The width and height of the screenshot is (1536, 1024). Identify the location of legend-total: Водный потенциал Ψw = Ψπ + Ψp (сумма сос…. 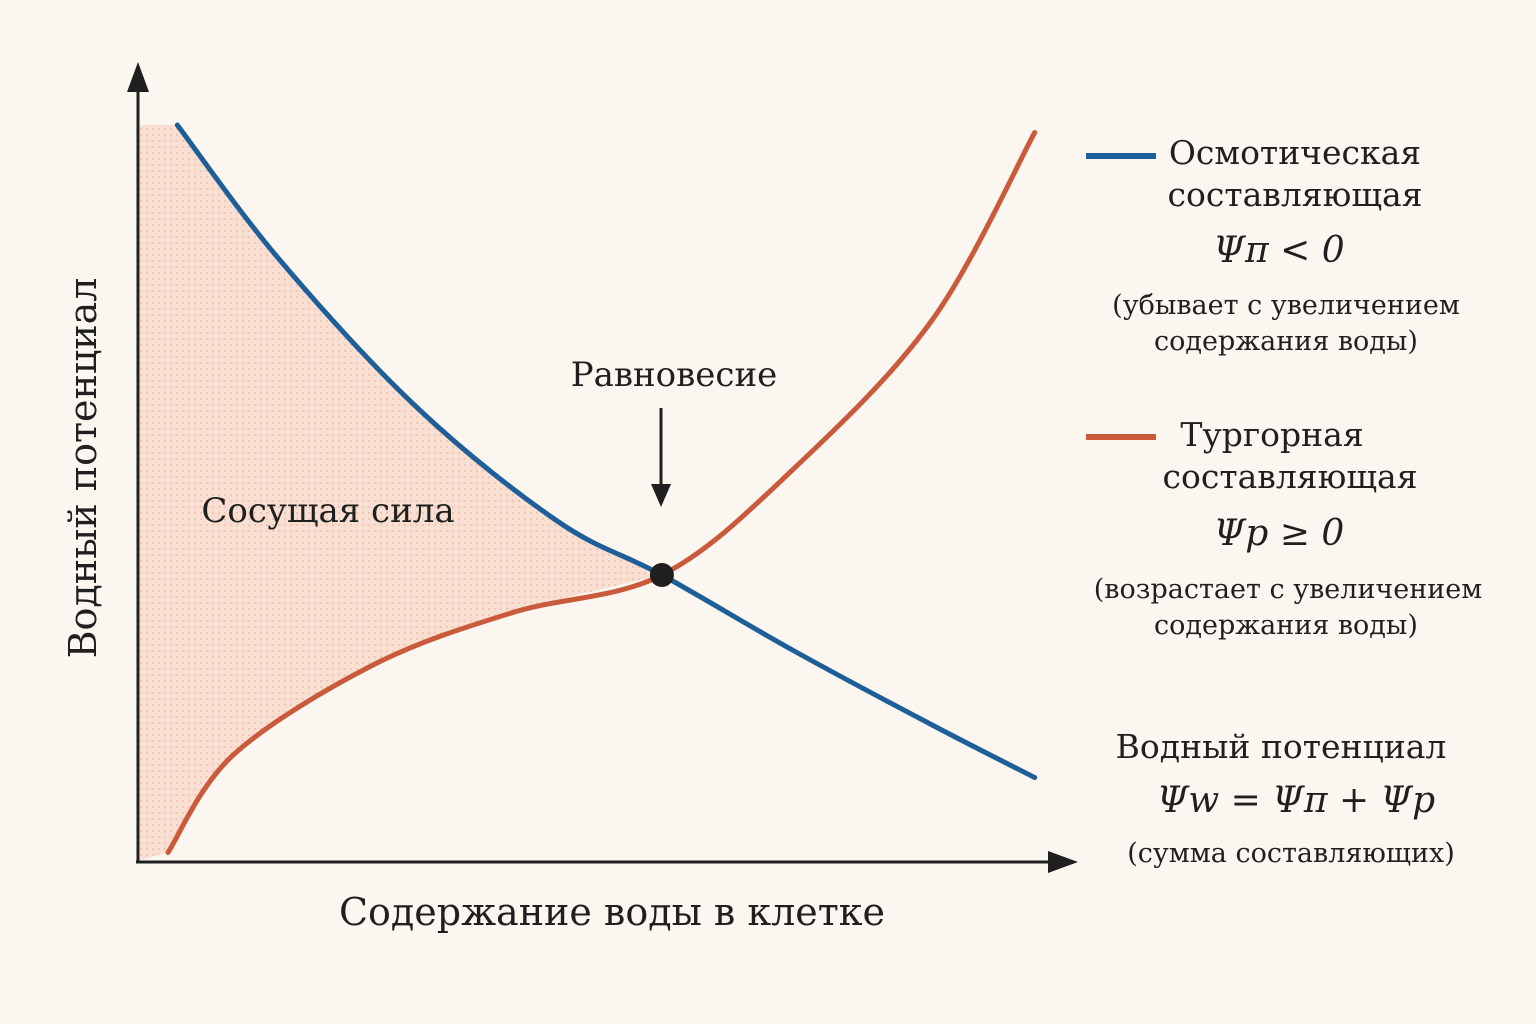
(1285, 798).